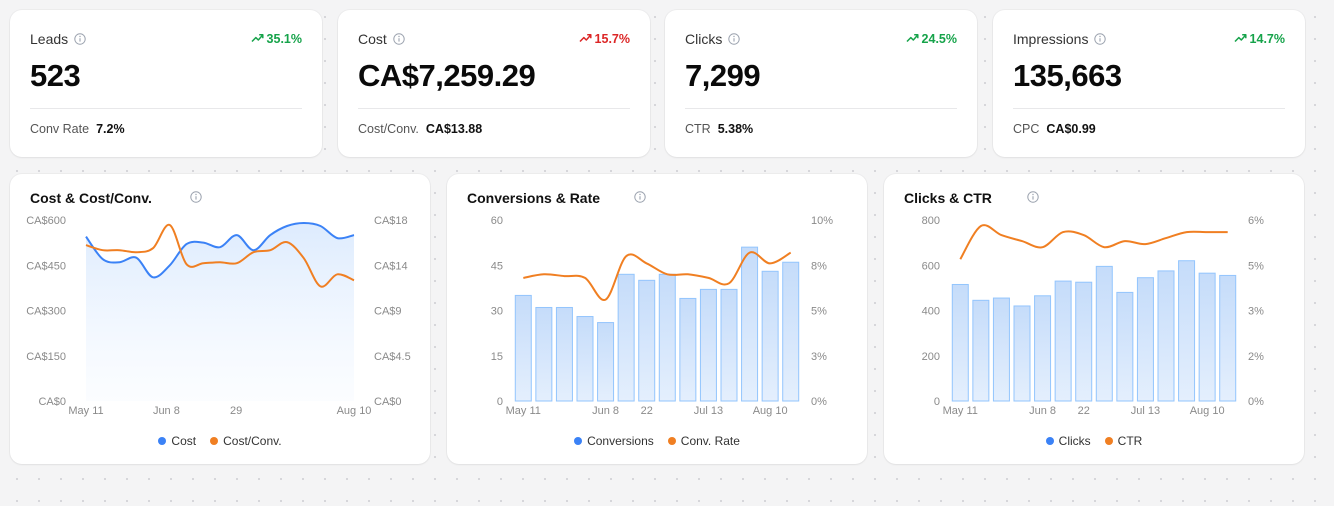 This screenshot has height=506, width=1334. I want to click on y-right-tick-label: 8%, so click(819, 266).